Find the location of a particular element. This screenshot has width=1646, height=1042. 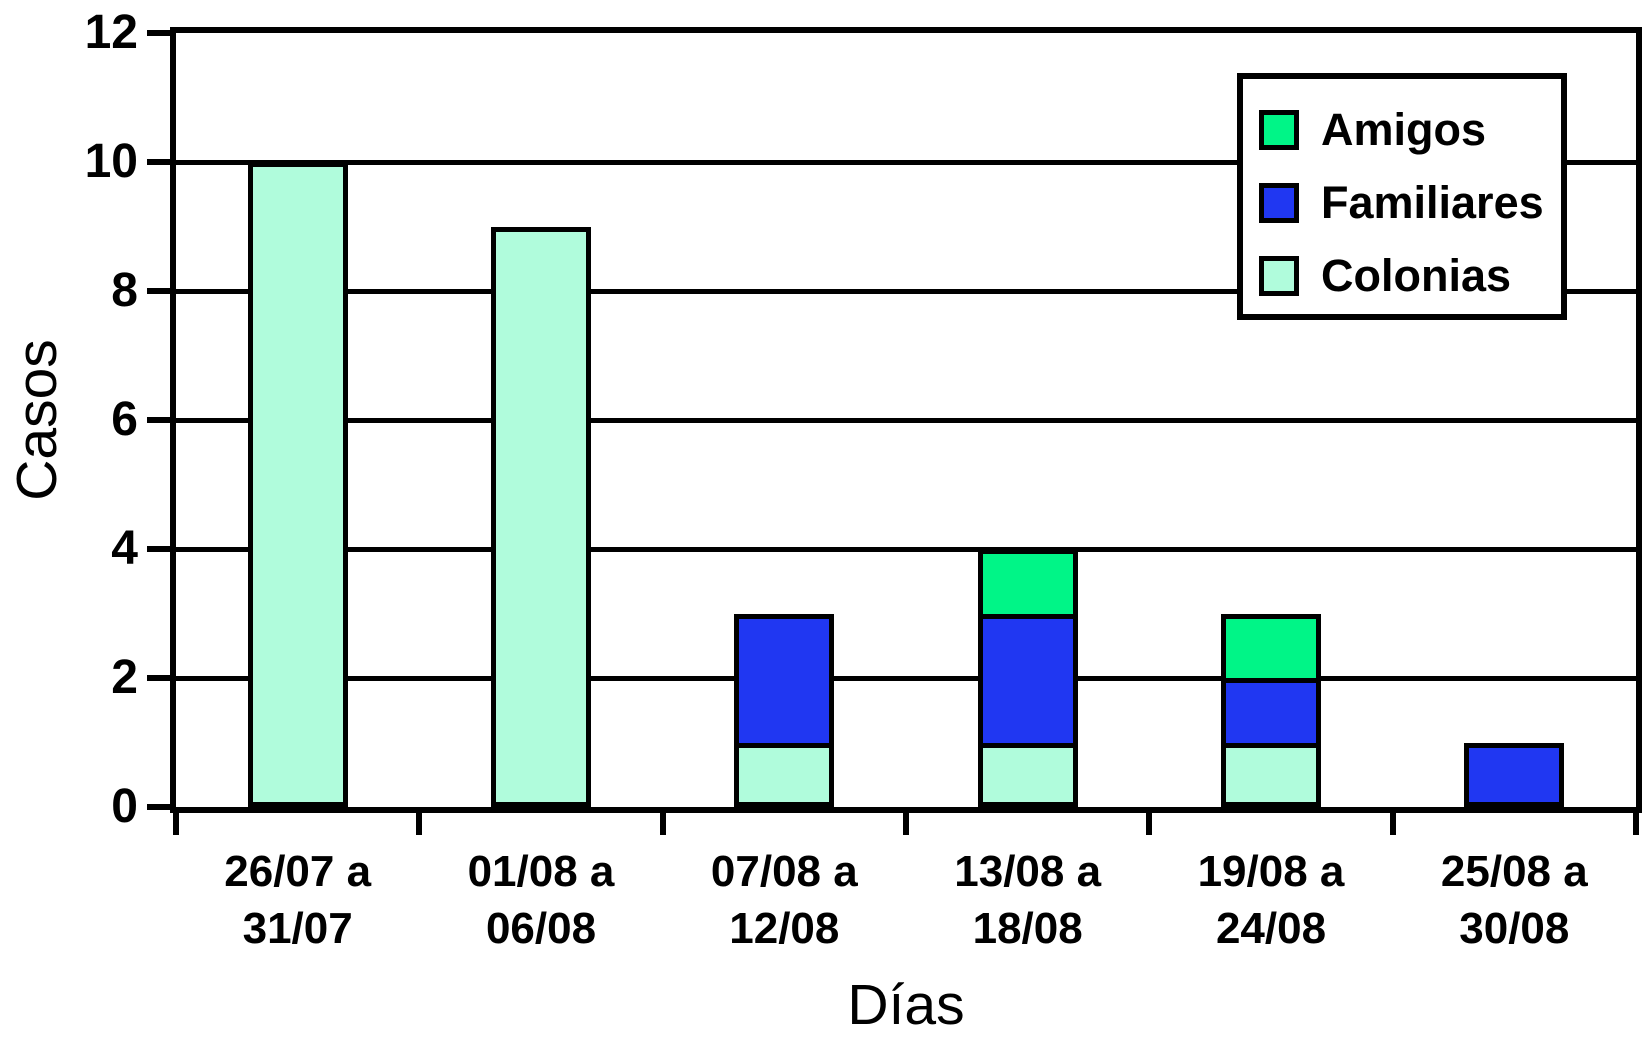

x-category-label-6-line1: 25/08 a is located at coordinates (1514, 871).